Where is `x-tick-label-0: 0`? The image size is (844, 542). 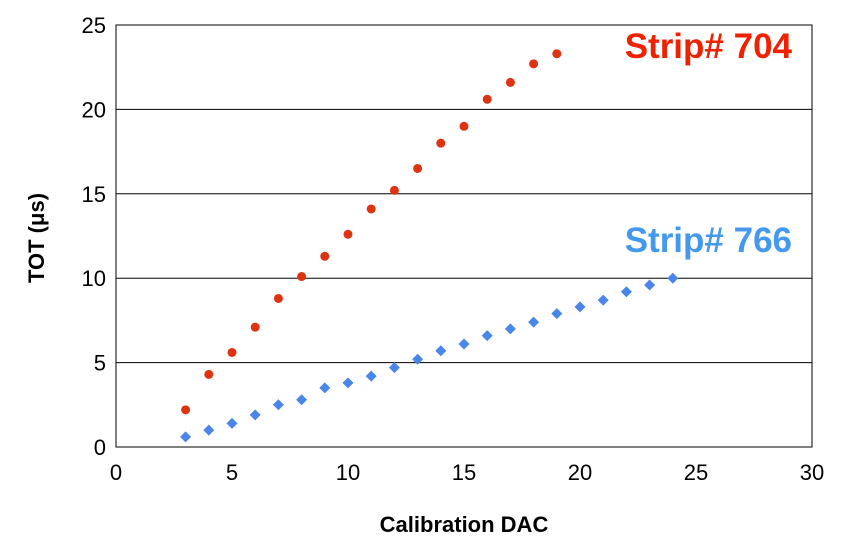 x-tick-label-0: 0 is located at coordinates (116, 472).